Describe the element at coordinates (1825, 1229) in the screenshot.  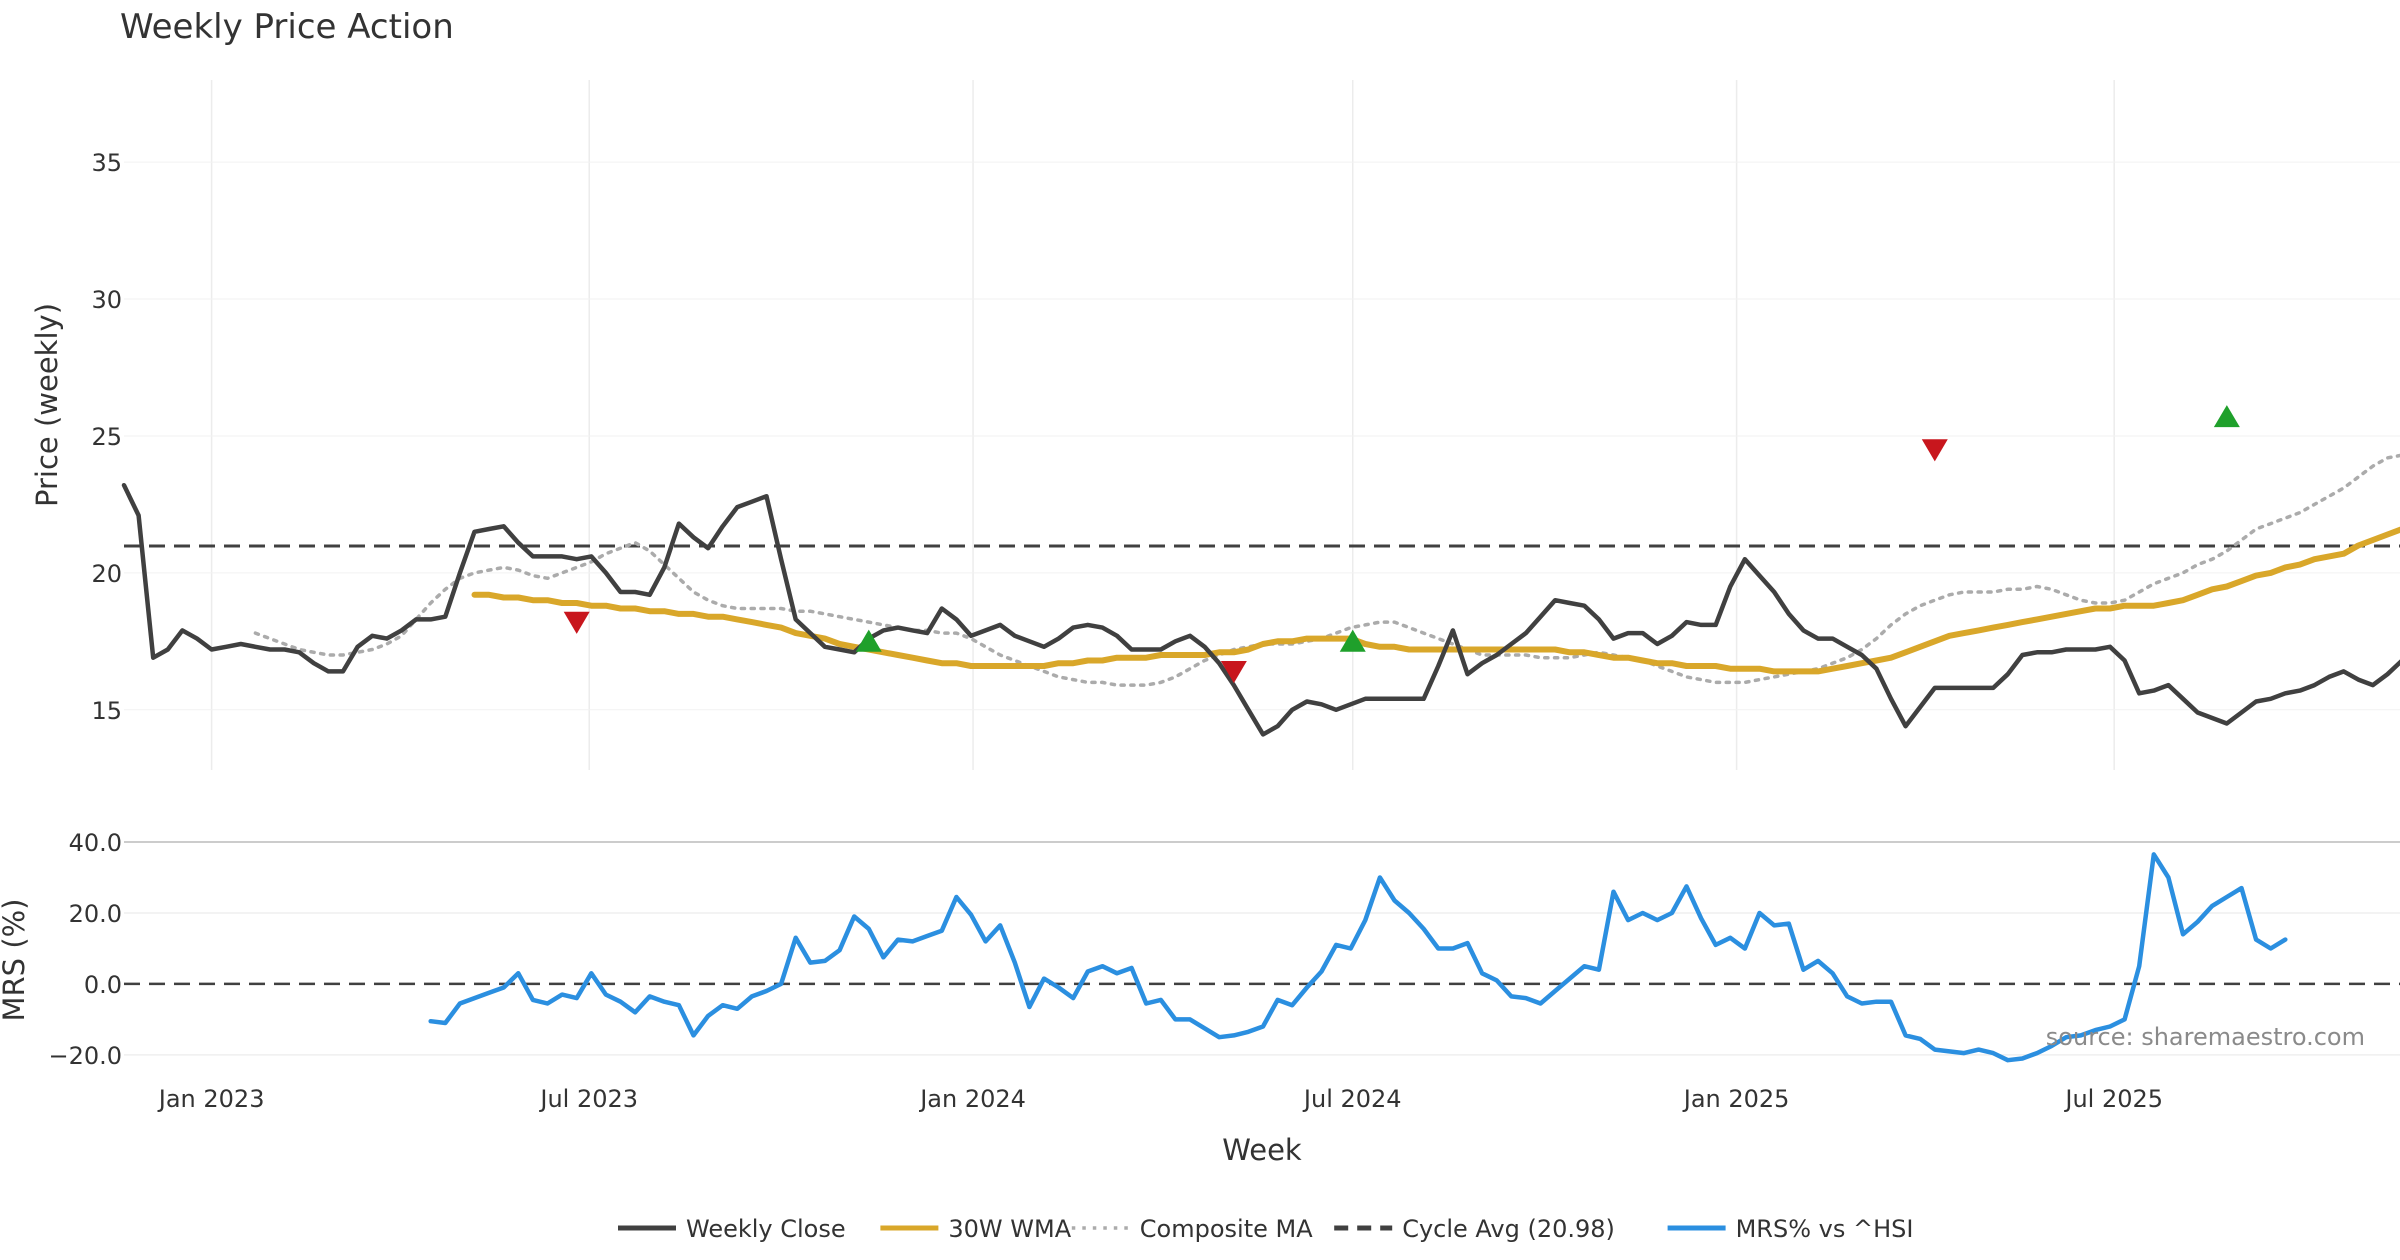
I see `legend-label: MRS% vs ^HSI` at that location.